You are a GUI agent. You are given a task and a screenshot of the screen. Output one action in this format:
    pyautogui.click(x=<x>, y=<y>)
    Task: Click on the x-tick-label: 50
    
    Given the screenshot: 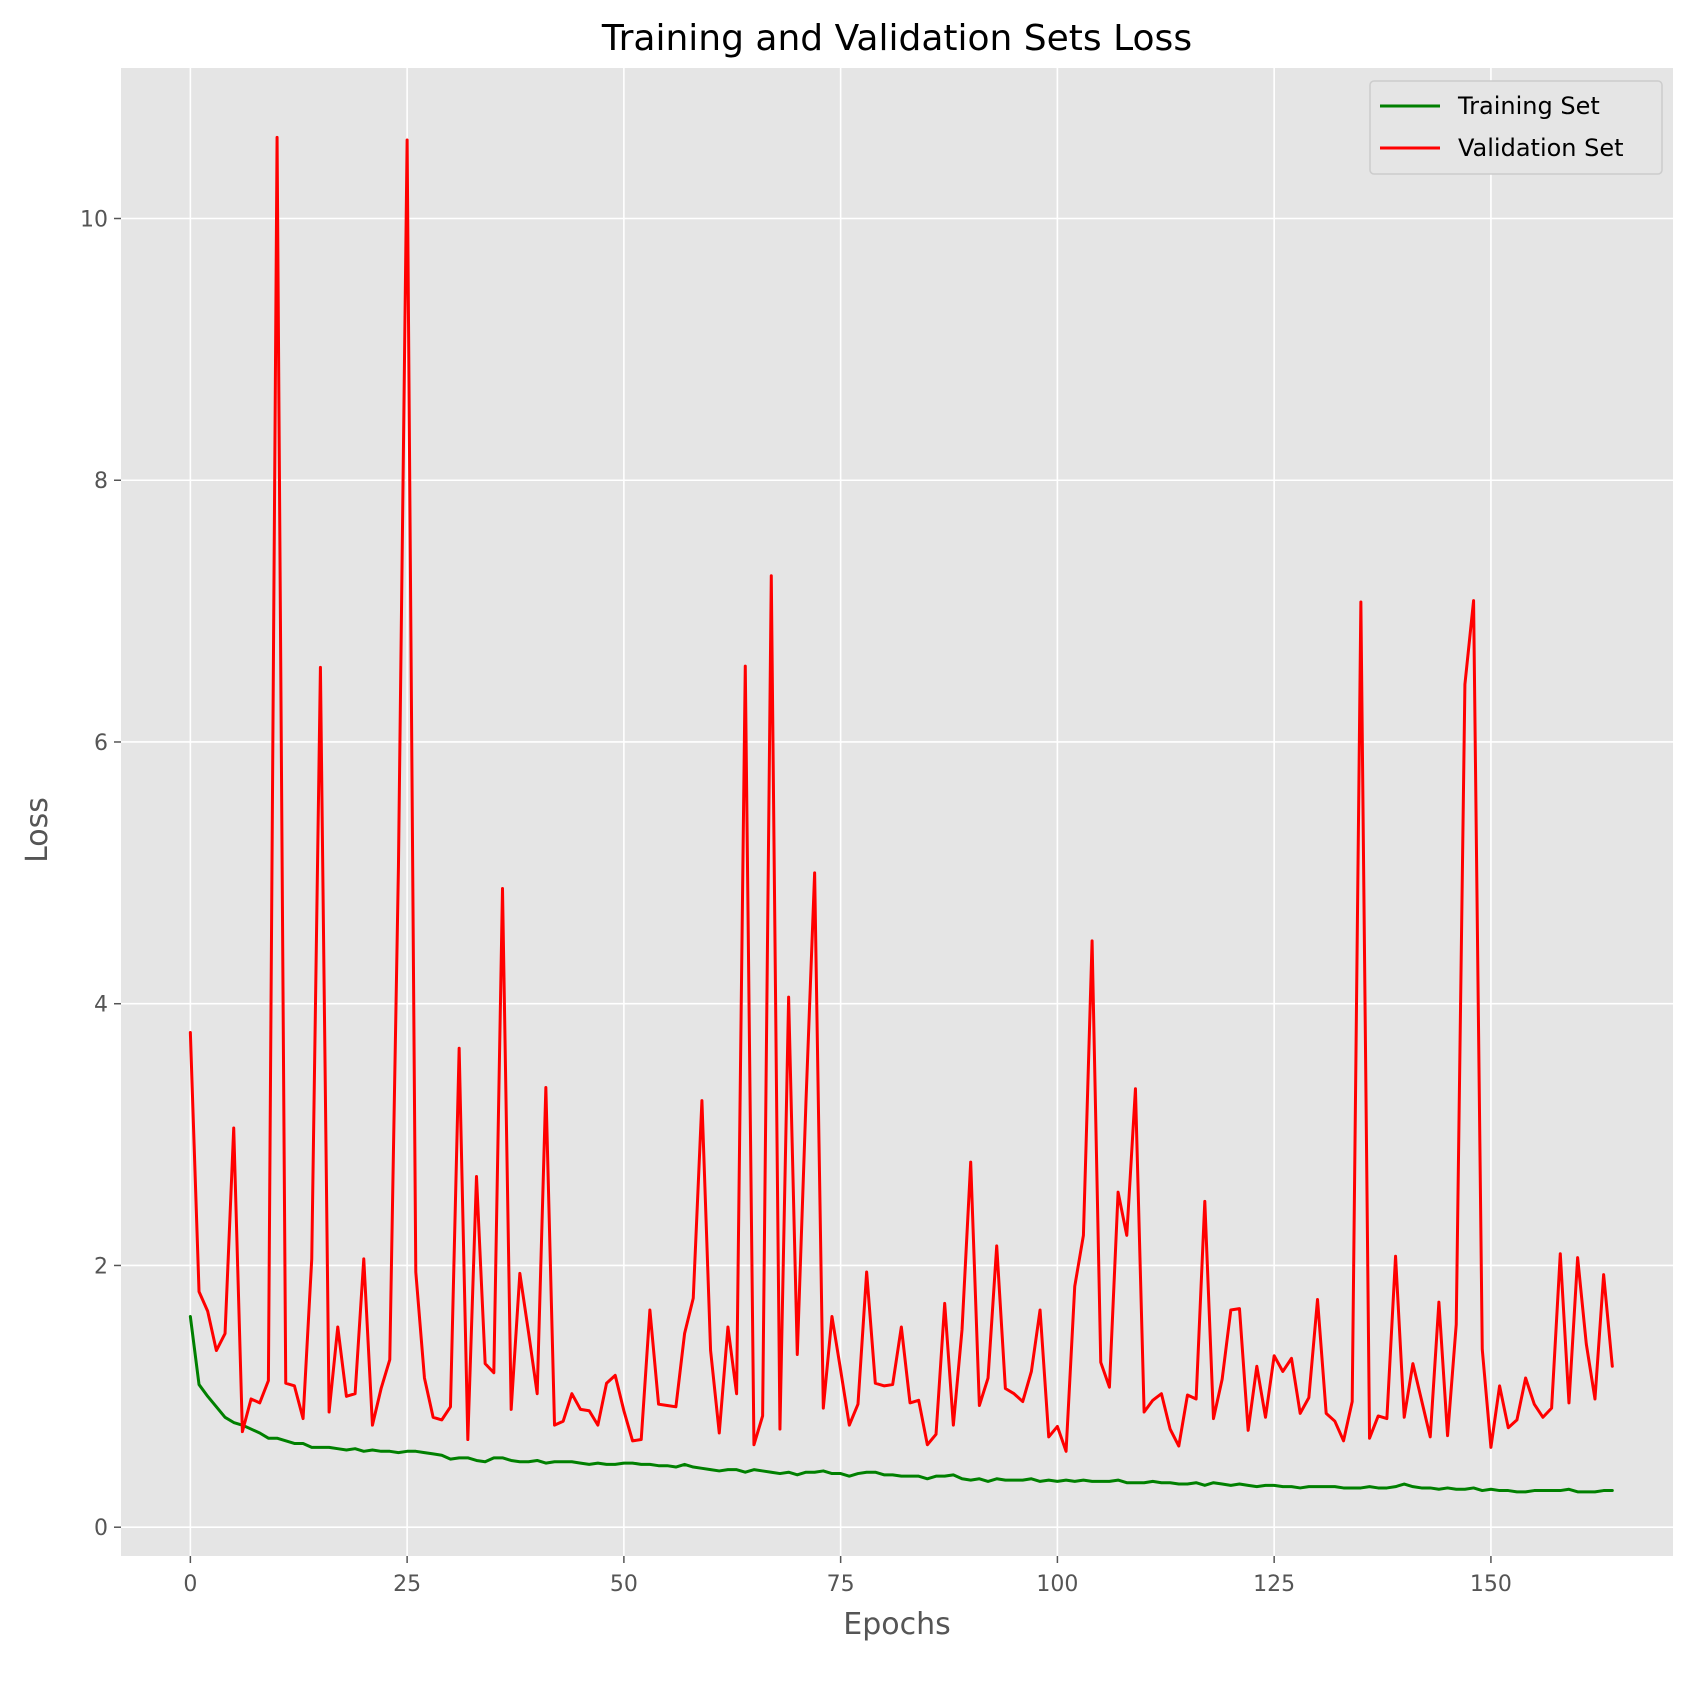 What is the action you would take?
    pyautogui.click(x=624, y=1584)
    